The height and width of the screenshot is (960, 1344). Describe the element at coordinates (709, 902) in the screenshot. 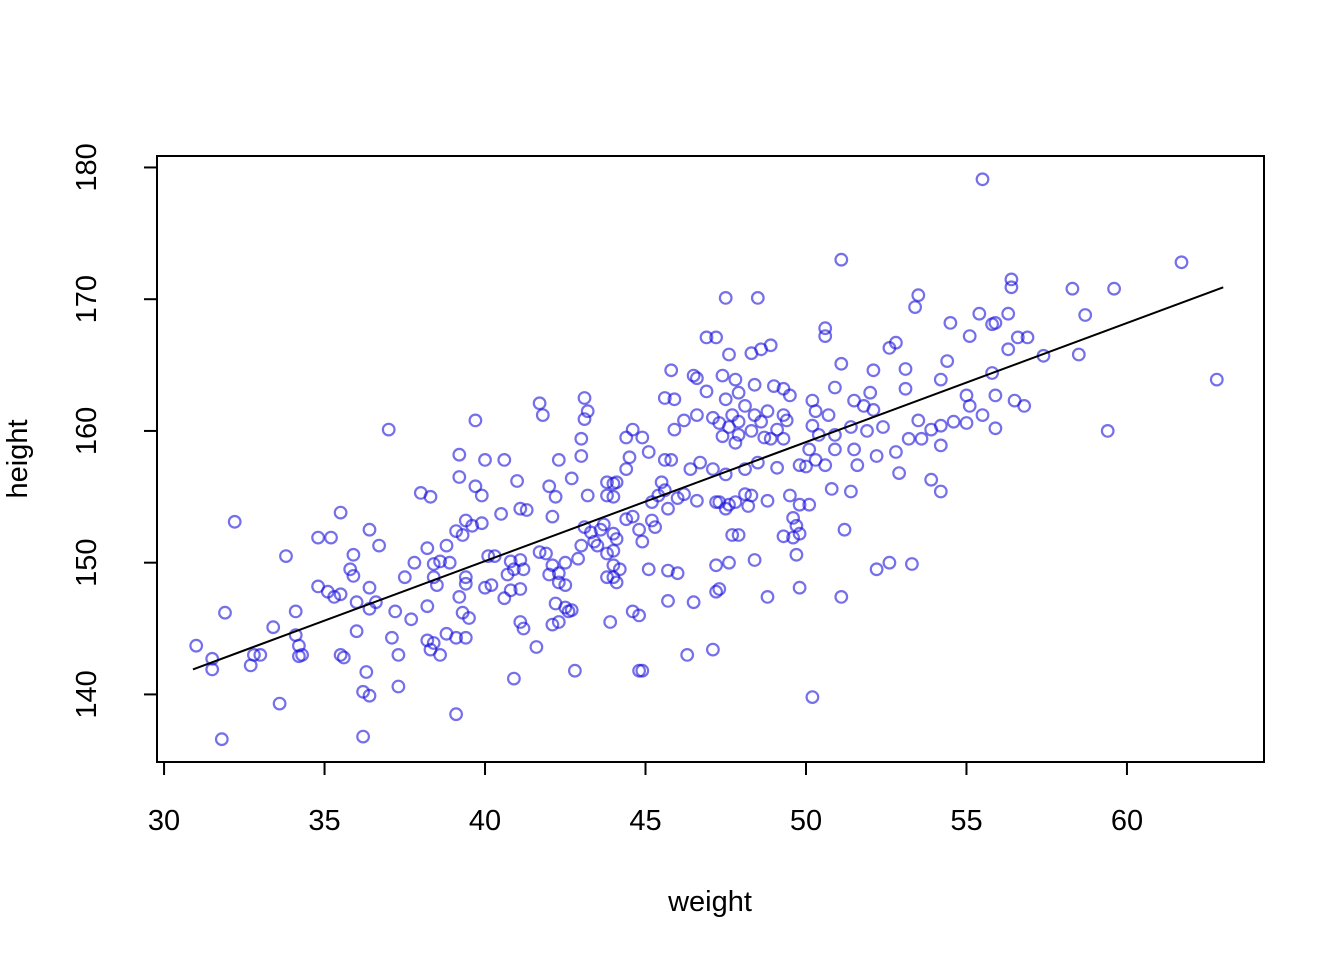

I see `x-axis-title: weight` at that location.